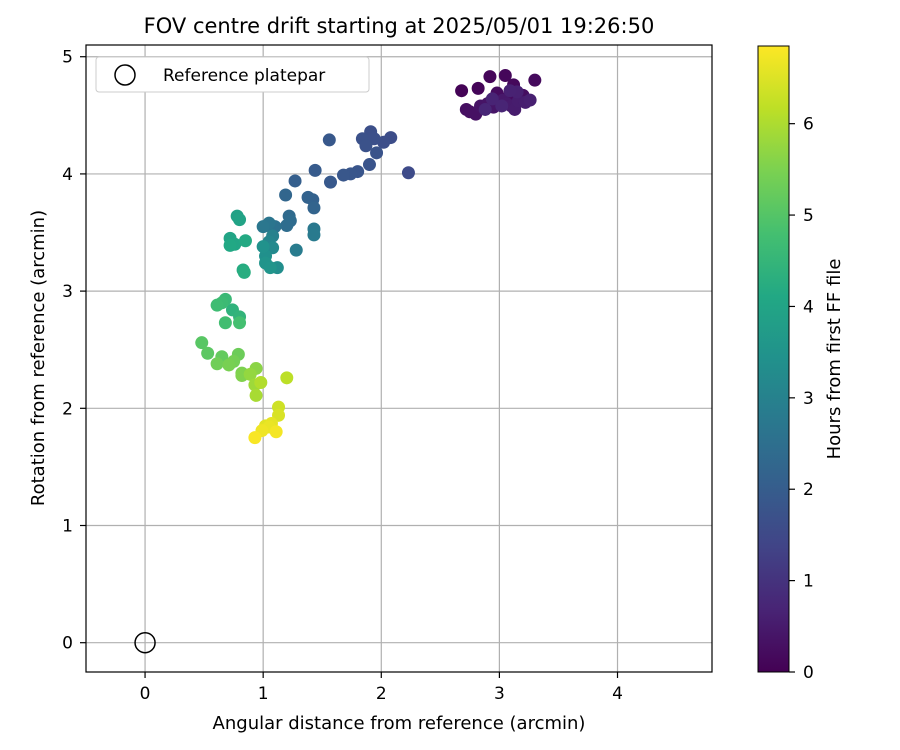 This screenshot has height=750, width=900. What do you see at coordinates (773, 359) in the screenshot?
I see `colorbar-gradient` at bounding box center [773, 359].